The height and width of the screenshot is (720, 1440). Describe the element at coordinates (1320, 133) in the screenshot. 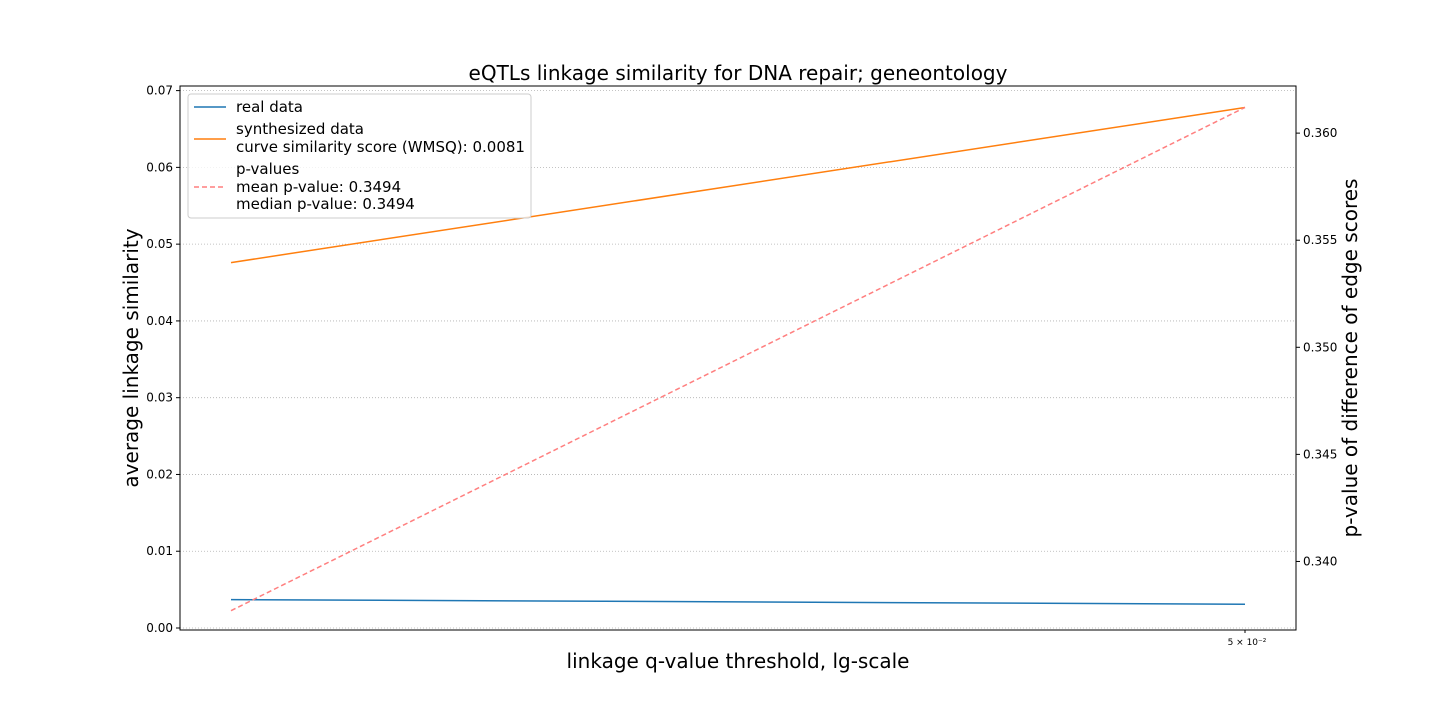

I see `y2-tick-label-4: 0.360` at that location.